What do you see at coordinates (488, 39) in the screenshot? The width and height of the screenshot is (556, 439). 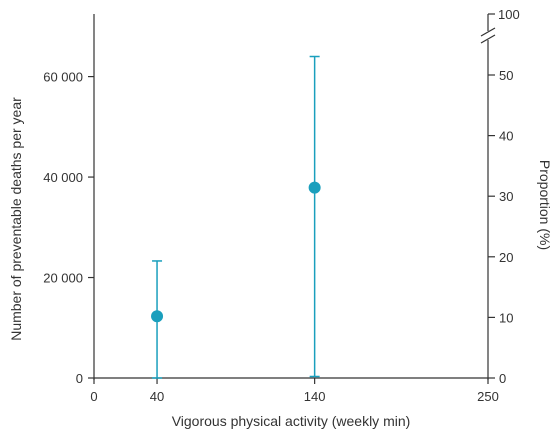 I see `axis-break-mark-lower` at bounding box center [488, 39].